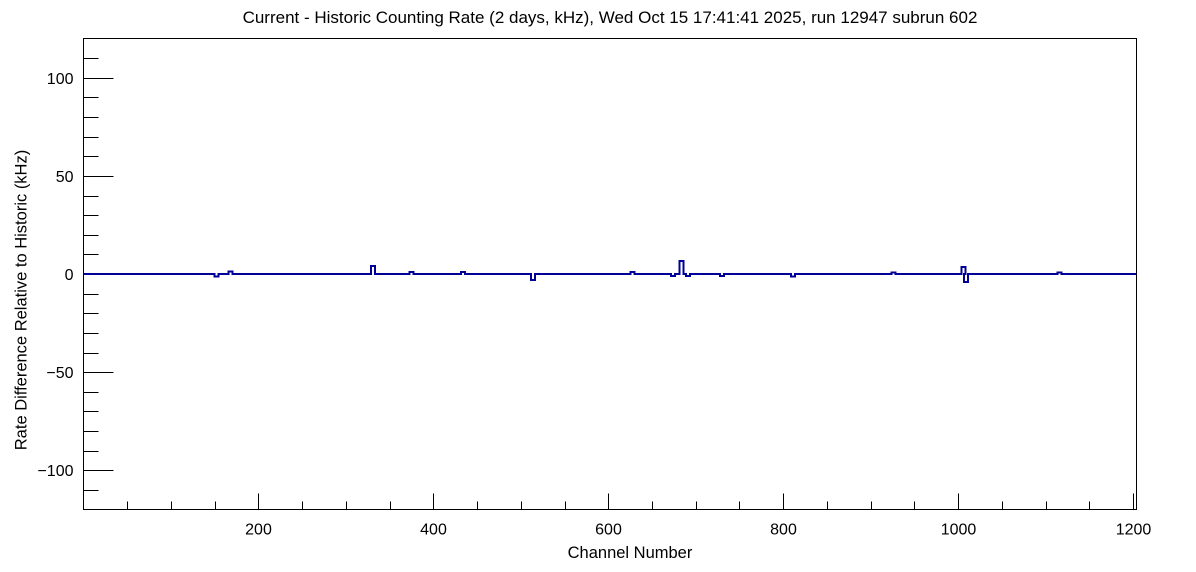 This screenshot has width=1196, height=572. What do you see at coordinates (783, 530) in the screenshot?
I see `x-tick-label: 800` at bounding box center [783, 530].